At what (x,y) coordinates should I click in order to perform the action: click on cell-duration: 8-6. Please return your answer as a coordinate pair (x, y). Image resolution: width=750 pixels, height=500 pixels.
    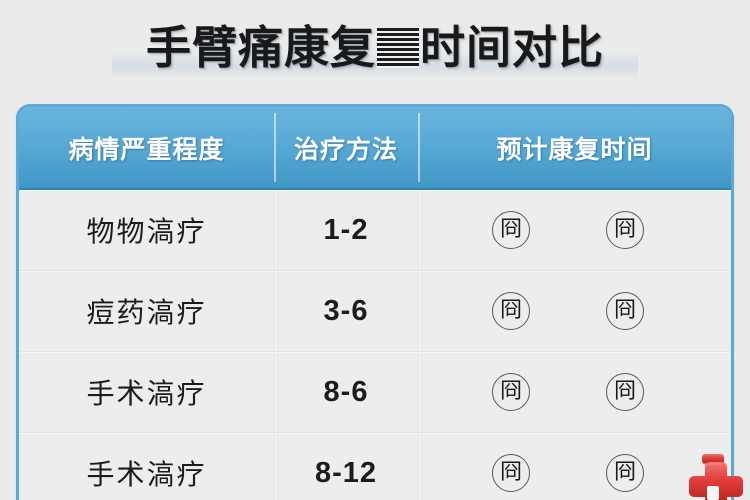
    Looking at the image, I should click on (346, 391).